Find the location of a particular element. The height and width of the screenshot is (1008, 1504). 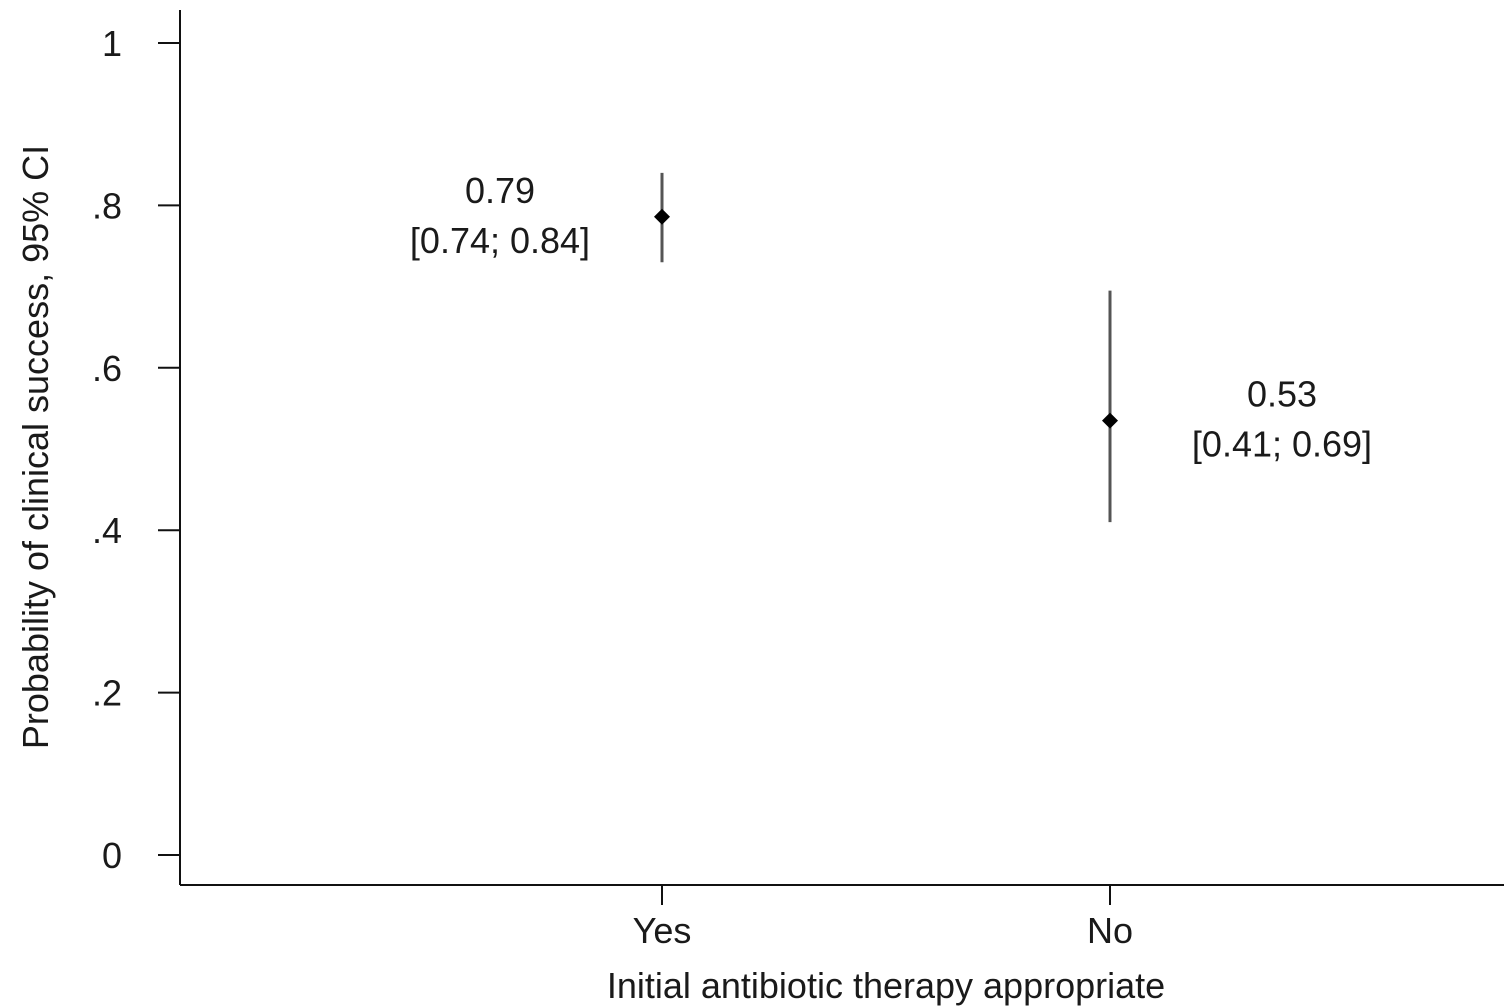

point-value-label: 0.53 is located at coordinates (1282, 394).